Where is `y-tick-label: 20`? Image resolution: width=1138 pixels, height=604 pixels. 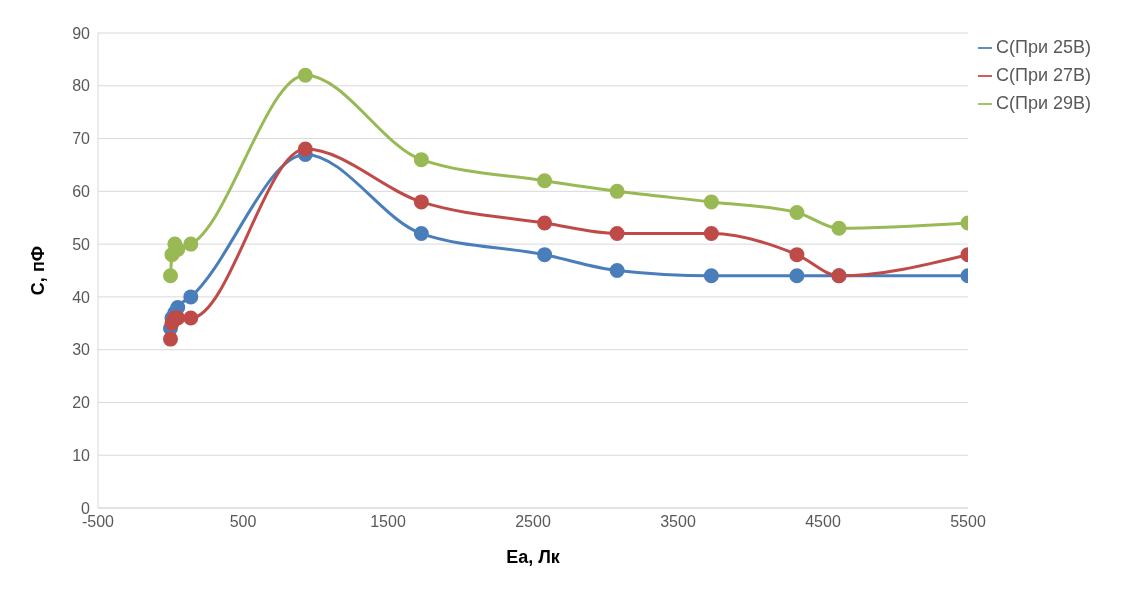
y-tick-label: 20 is located at coordinates (81, 403).